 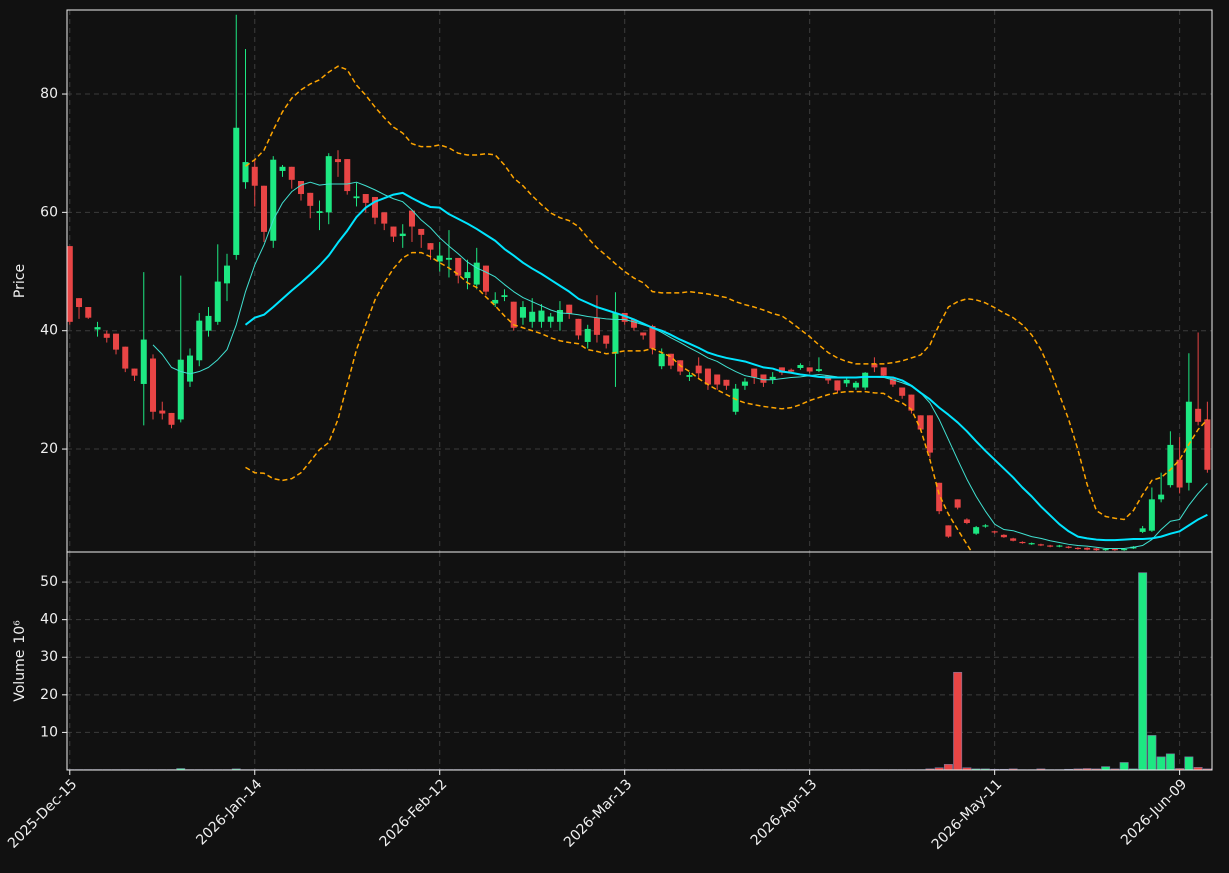 What do you see at coordinates (49, 695) in the screenshot?
I see `y-tick-label: 20` at bounding box center [49, 695].